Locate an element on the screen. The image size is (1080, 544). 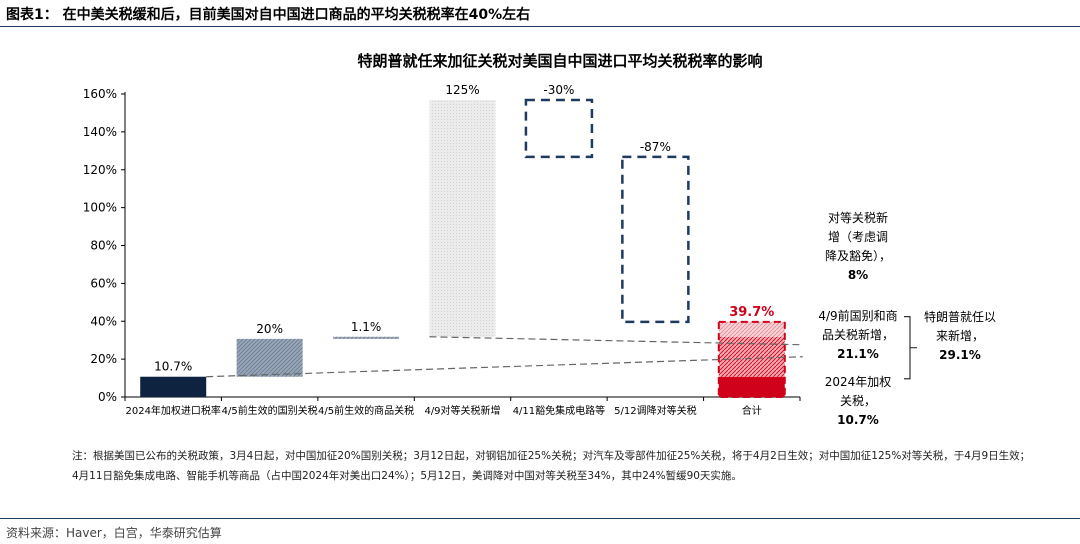
x-tick-label: 4/5前生效的商品关税 is located at coordinates (366, 410).